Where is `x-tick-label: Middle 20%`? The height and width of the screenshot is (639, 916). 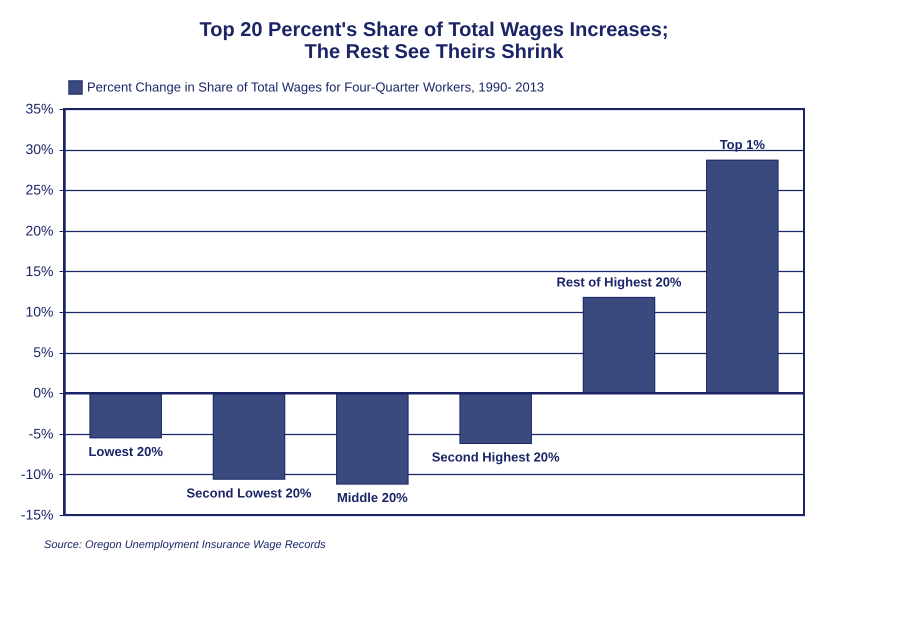
x-tick-label: Middle 20% is located at coordinates (372, 498).